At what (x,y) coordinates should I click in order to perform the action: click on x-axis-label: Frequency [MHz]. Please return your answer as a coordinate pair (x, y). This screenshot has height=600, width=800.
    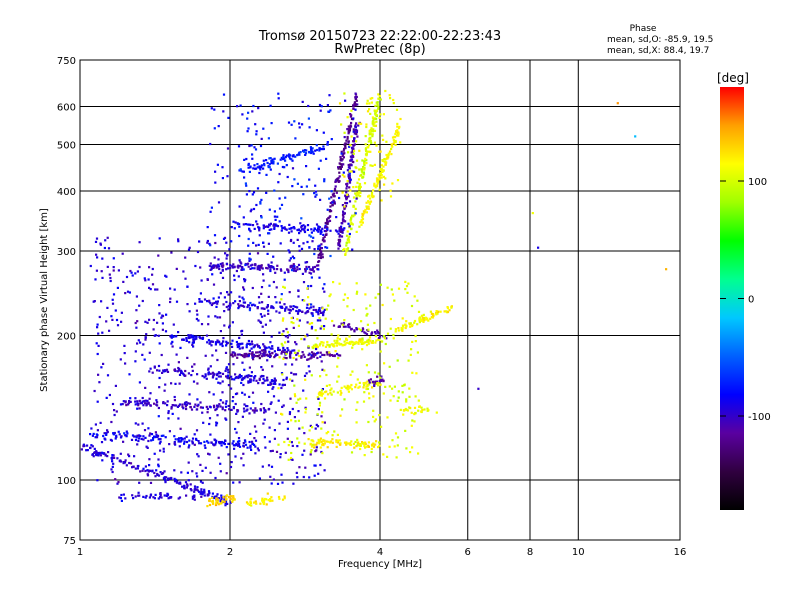
    Looking at the image, I should click on (380, 564).